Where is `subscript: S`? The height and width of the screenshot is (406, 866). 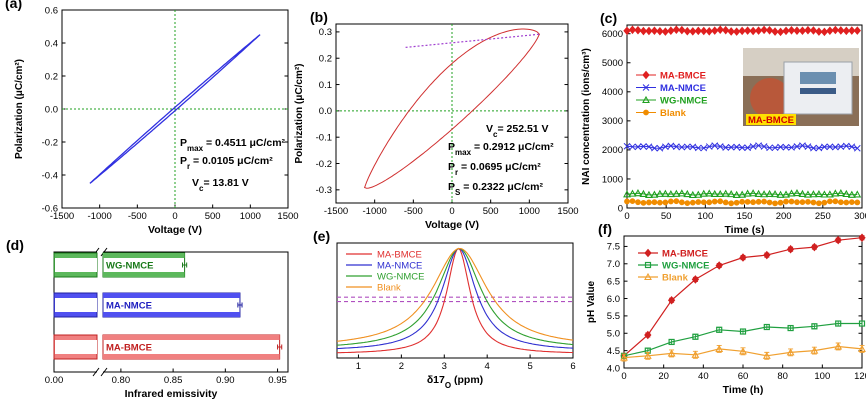 subscript: S is located at coordinates (458, 192).